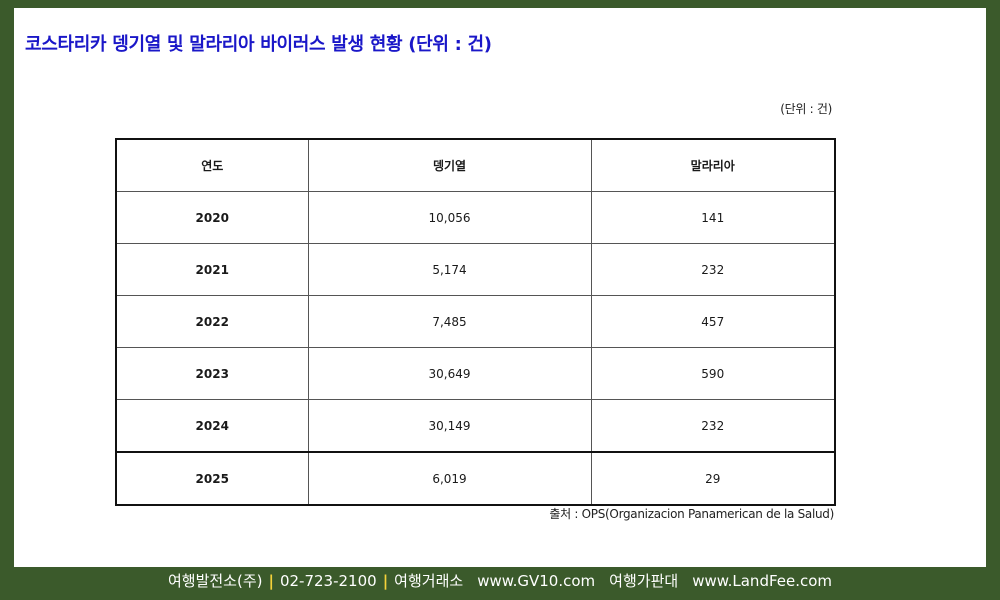 The height and width of the screenshot is (600, 1000). I want to click on header-dengue: 뎅기열, so click(449, 165).